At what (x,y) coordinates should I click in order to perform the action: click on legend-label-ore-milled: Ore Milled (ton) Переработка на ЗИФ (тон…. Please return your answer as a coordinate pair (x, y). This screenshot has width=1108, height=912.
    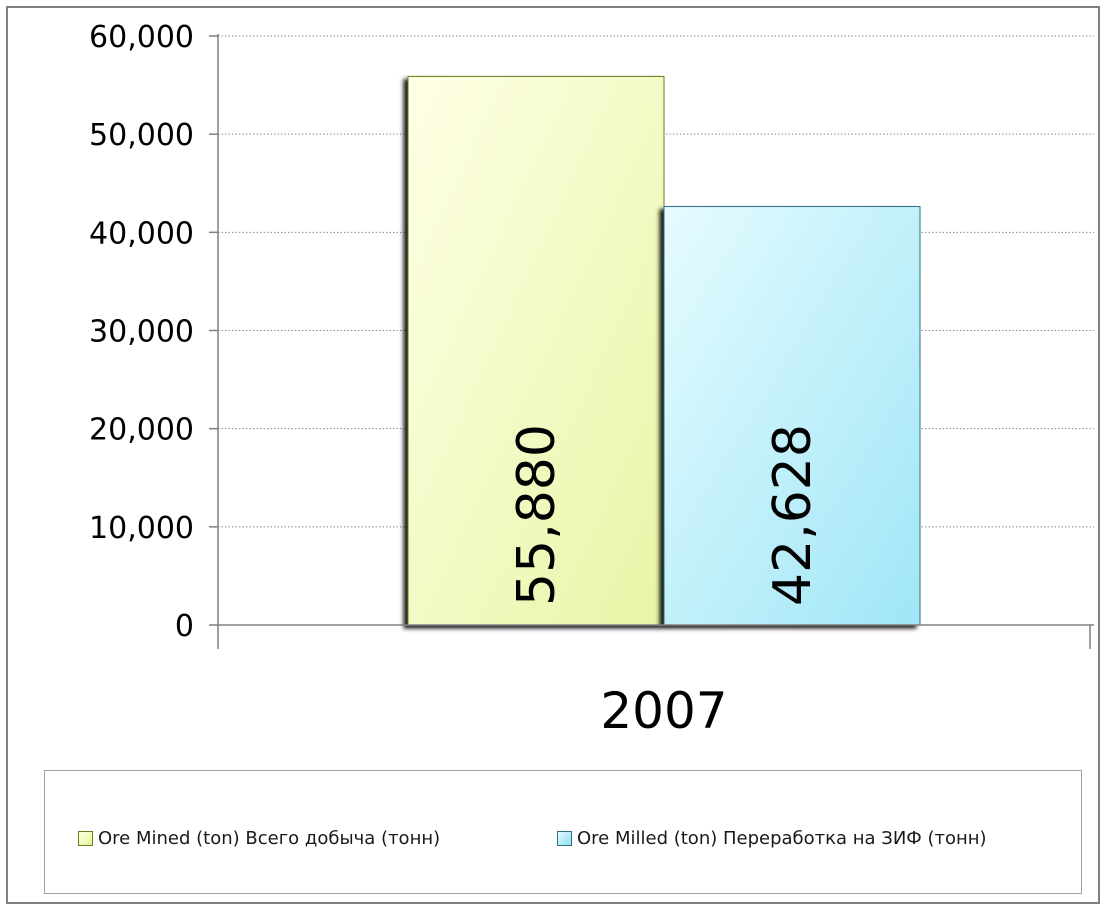
    Looking at the image, I should click on (782, 838).